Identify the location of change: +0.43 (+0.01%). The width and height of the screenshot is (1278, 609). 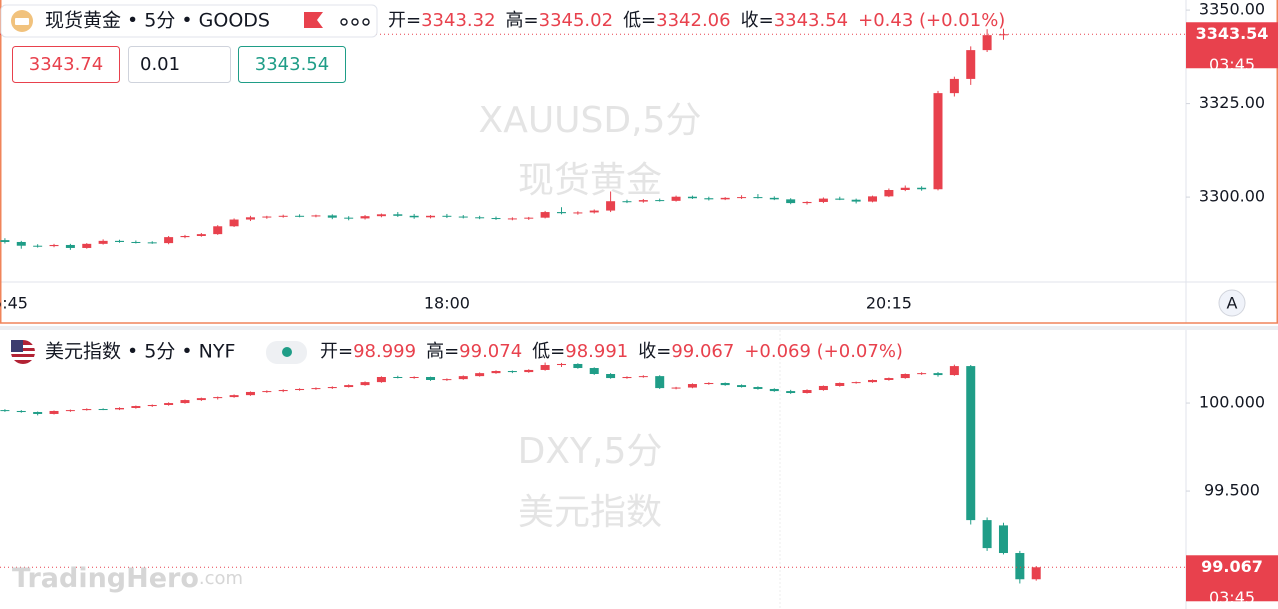
(931, 20).